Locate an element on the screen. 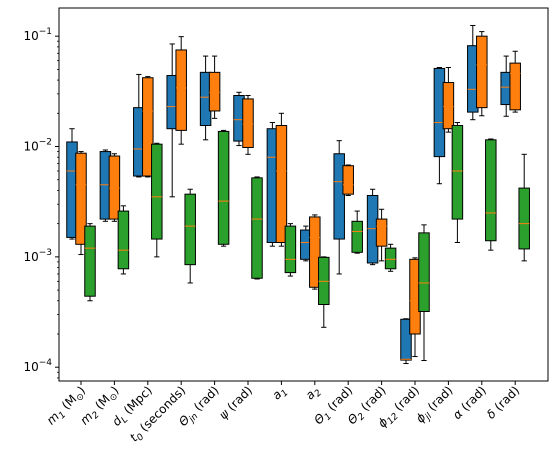  box-s2-c10 is located at coordinates (424, 293).